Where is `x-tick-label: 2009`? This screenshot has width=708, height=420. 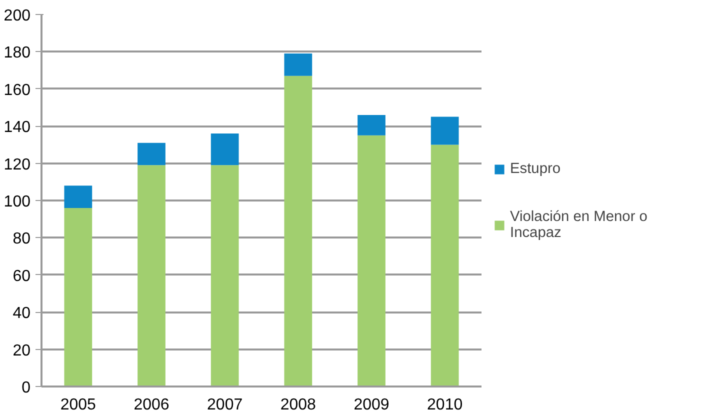 x-tick-label: 2009 is located at coordinates (372, 405).